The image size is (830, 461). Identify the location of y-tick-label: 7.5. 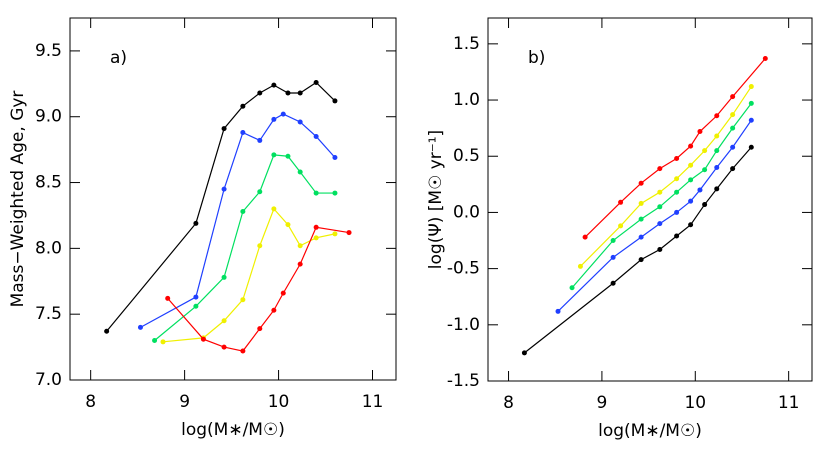
(48, 314).